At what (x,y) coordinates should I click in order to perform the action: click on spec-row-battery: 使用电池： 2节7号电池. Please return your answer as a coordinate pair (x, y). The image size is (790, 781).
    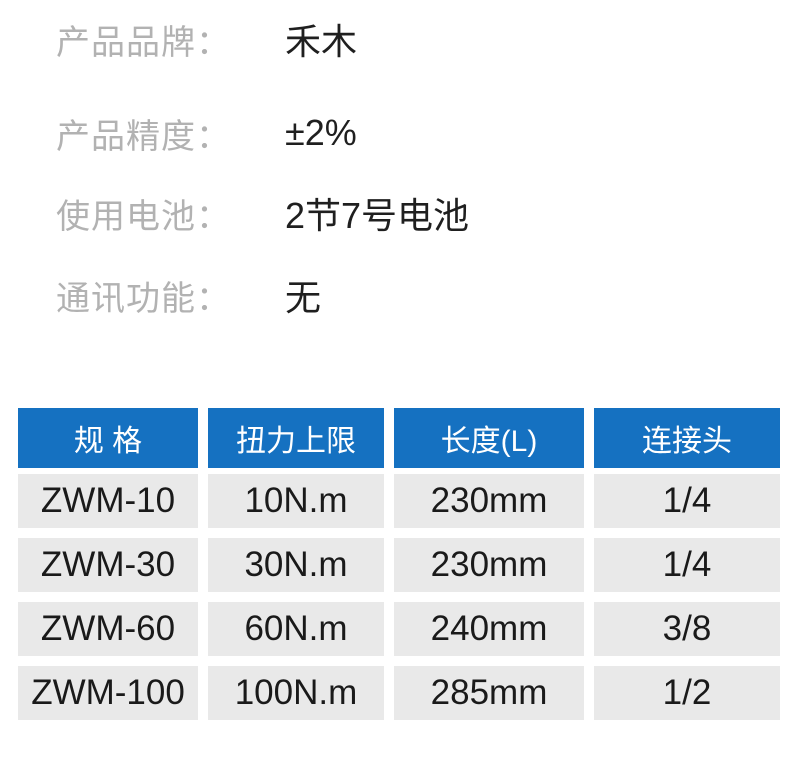
    Looking at the image, I should click on (423, 213).